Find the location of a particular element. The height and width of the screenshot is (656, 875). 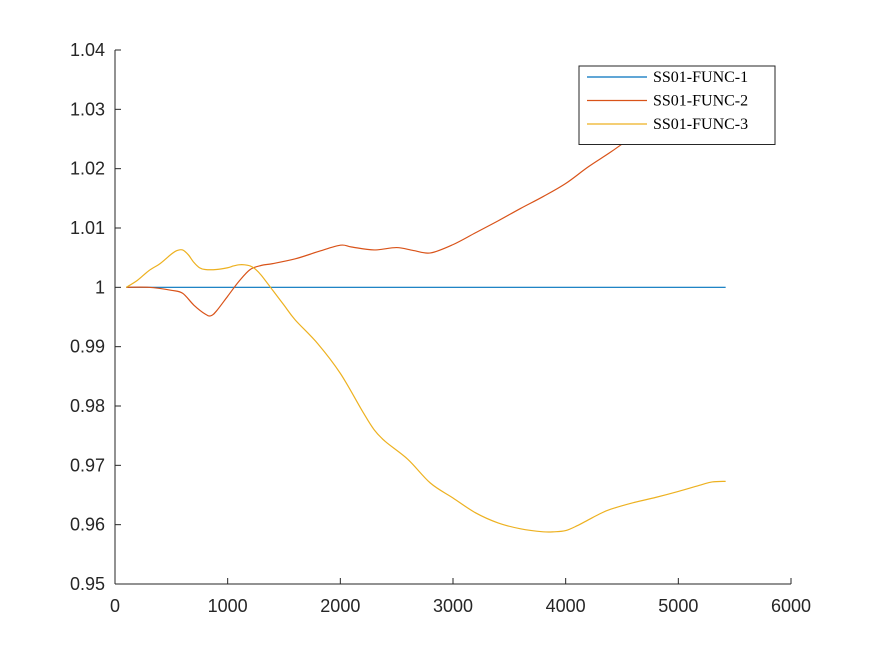

y-tick-label: 0.99 is located at coordinates (87, 347).